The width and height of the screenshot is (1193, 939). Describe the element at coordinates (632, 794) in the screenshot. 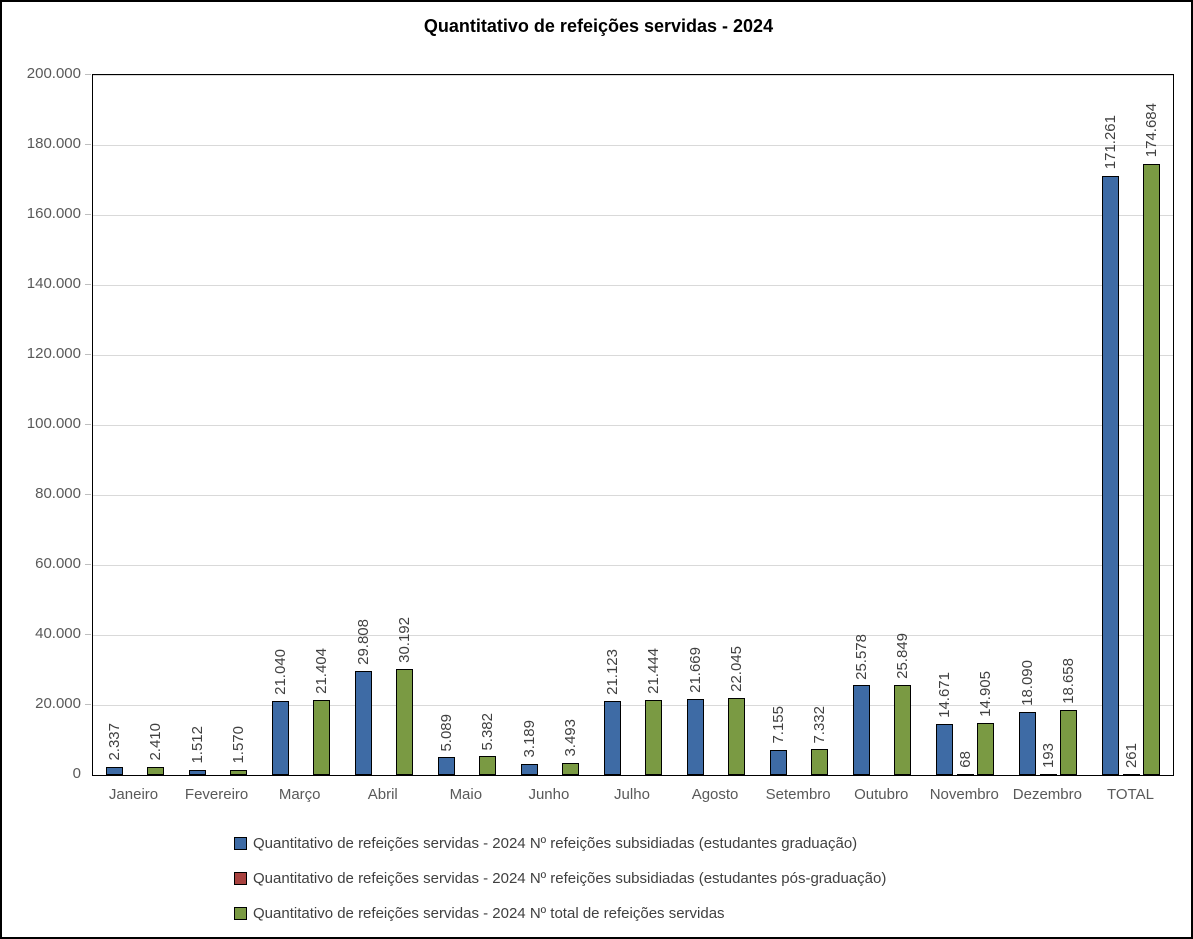

I see `x-axis-label: Julho` at that location.